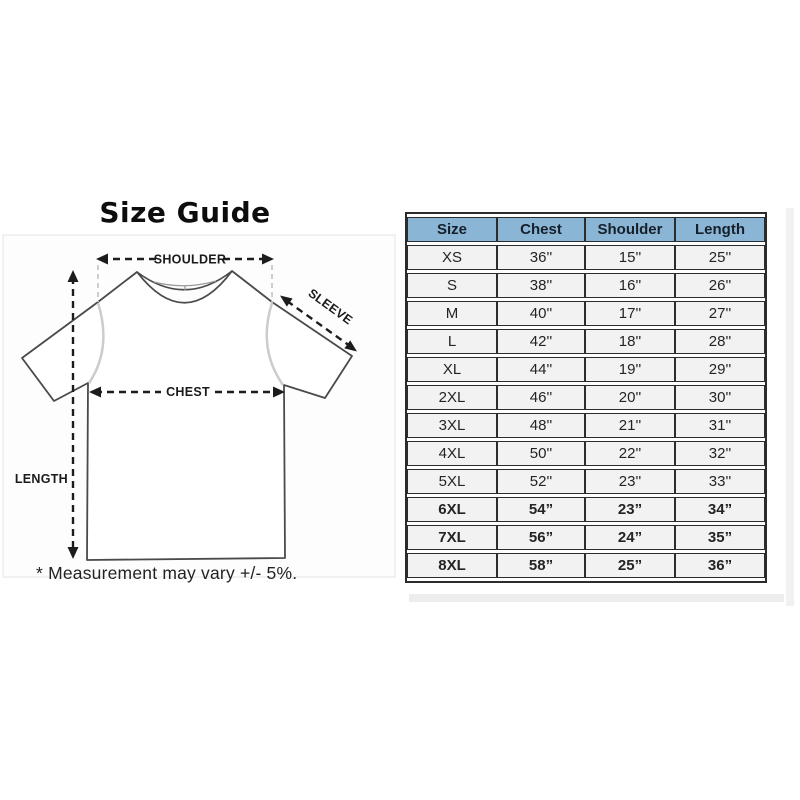  I want to click on cell-size: S, so click(452, 285).